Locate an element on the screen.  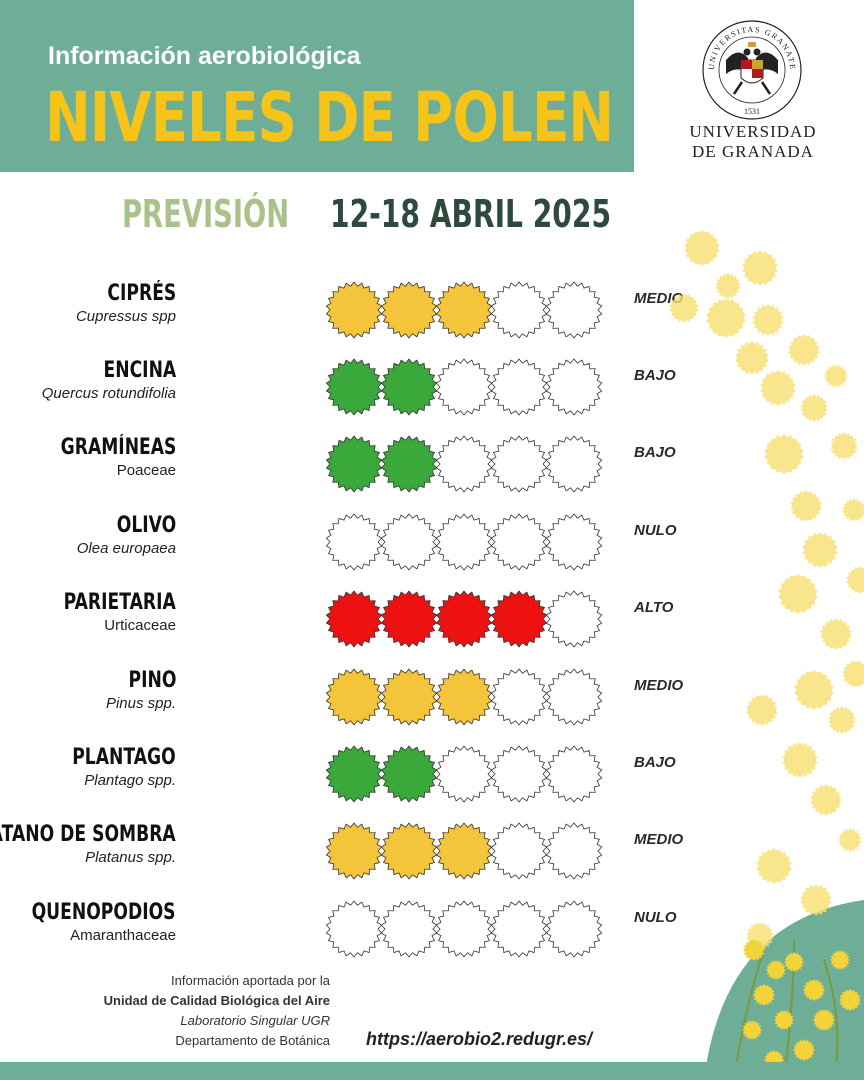
forecast-label: PREVISIÓN is located at coordinates (206, 214).